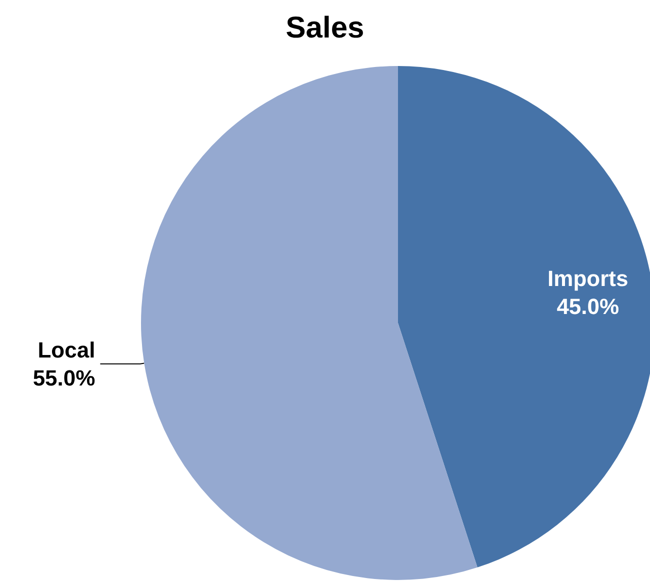 The width and height of the screenshot is (650, 581). I want to click on chart-title: Sales, so click(325, 28).